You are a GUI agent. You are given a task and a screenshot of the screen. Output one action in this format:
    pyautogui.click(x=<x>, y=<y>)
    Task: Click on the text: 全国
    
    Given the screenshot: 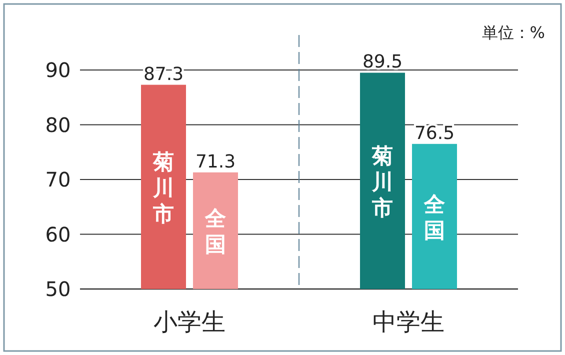 What is the action you would take?
    pyautogui.click(x=434, y=217)
    